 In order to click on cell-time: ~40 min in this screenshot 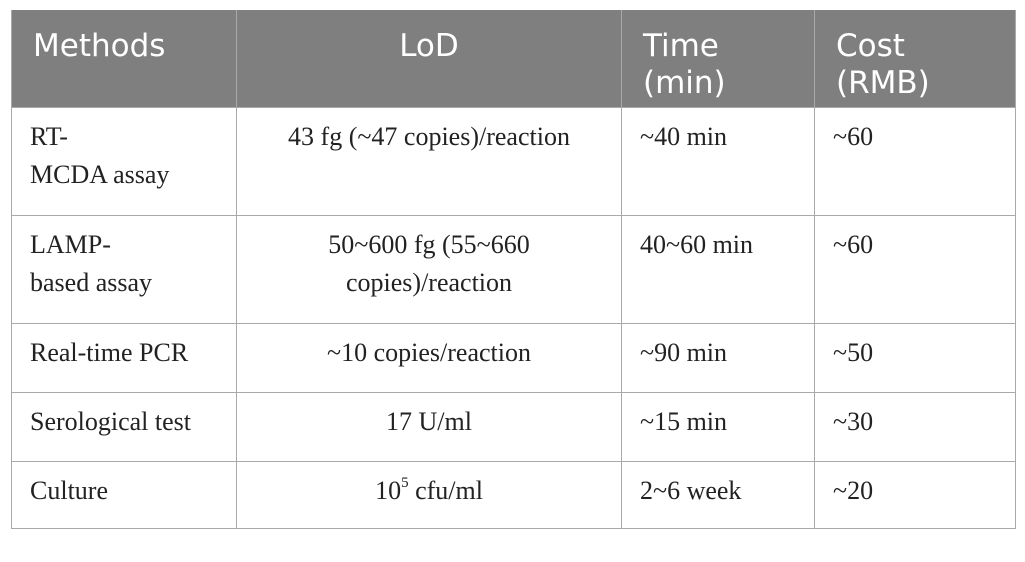, I will do `click(718, 161)`.